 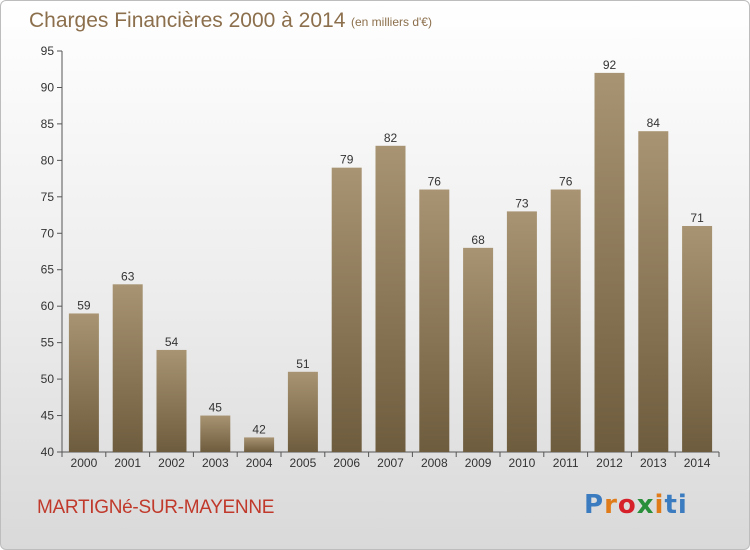 I want to click on data-label: 79, so click(x=347, y=160).